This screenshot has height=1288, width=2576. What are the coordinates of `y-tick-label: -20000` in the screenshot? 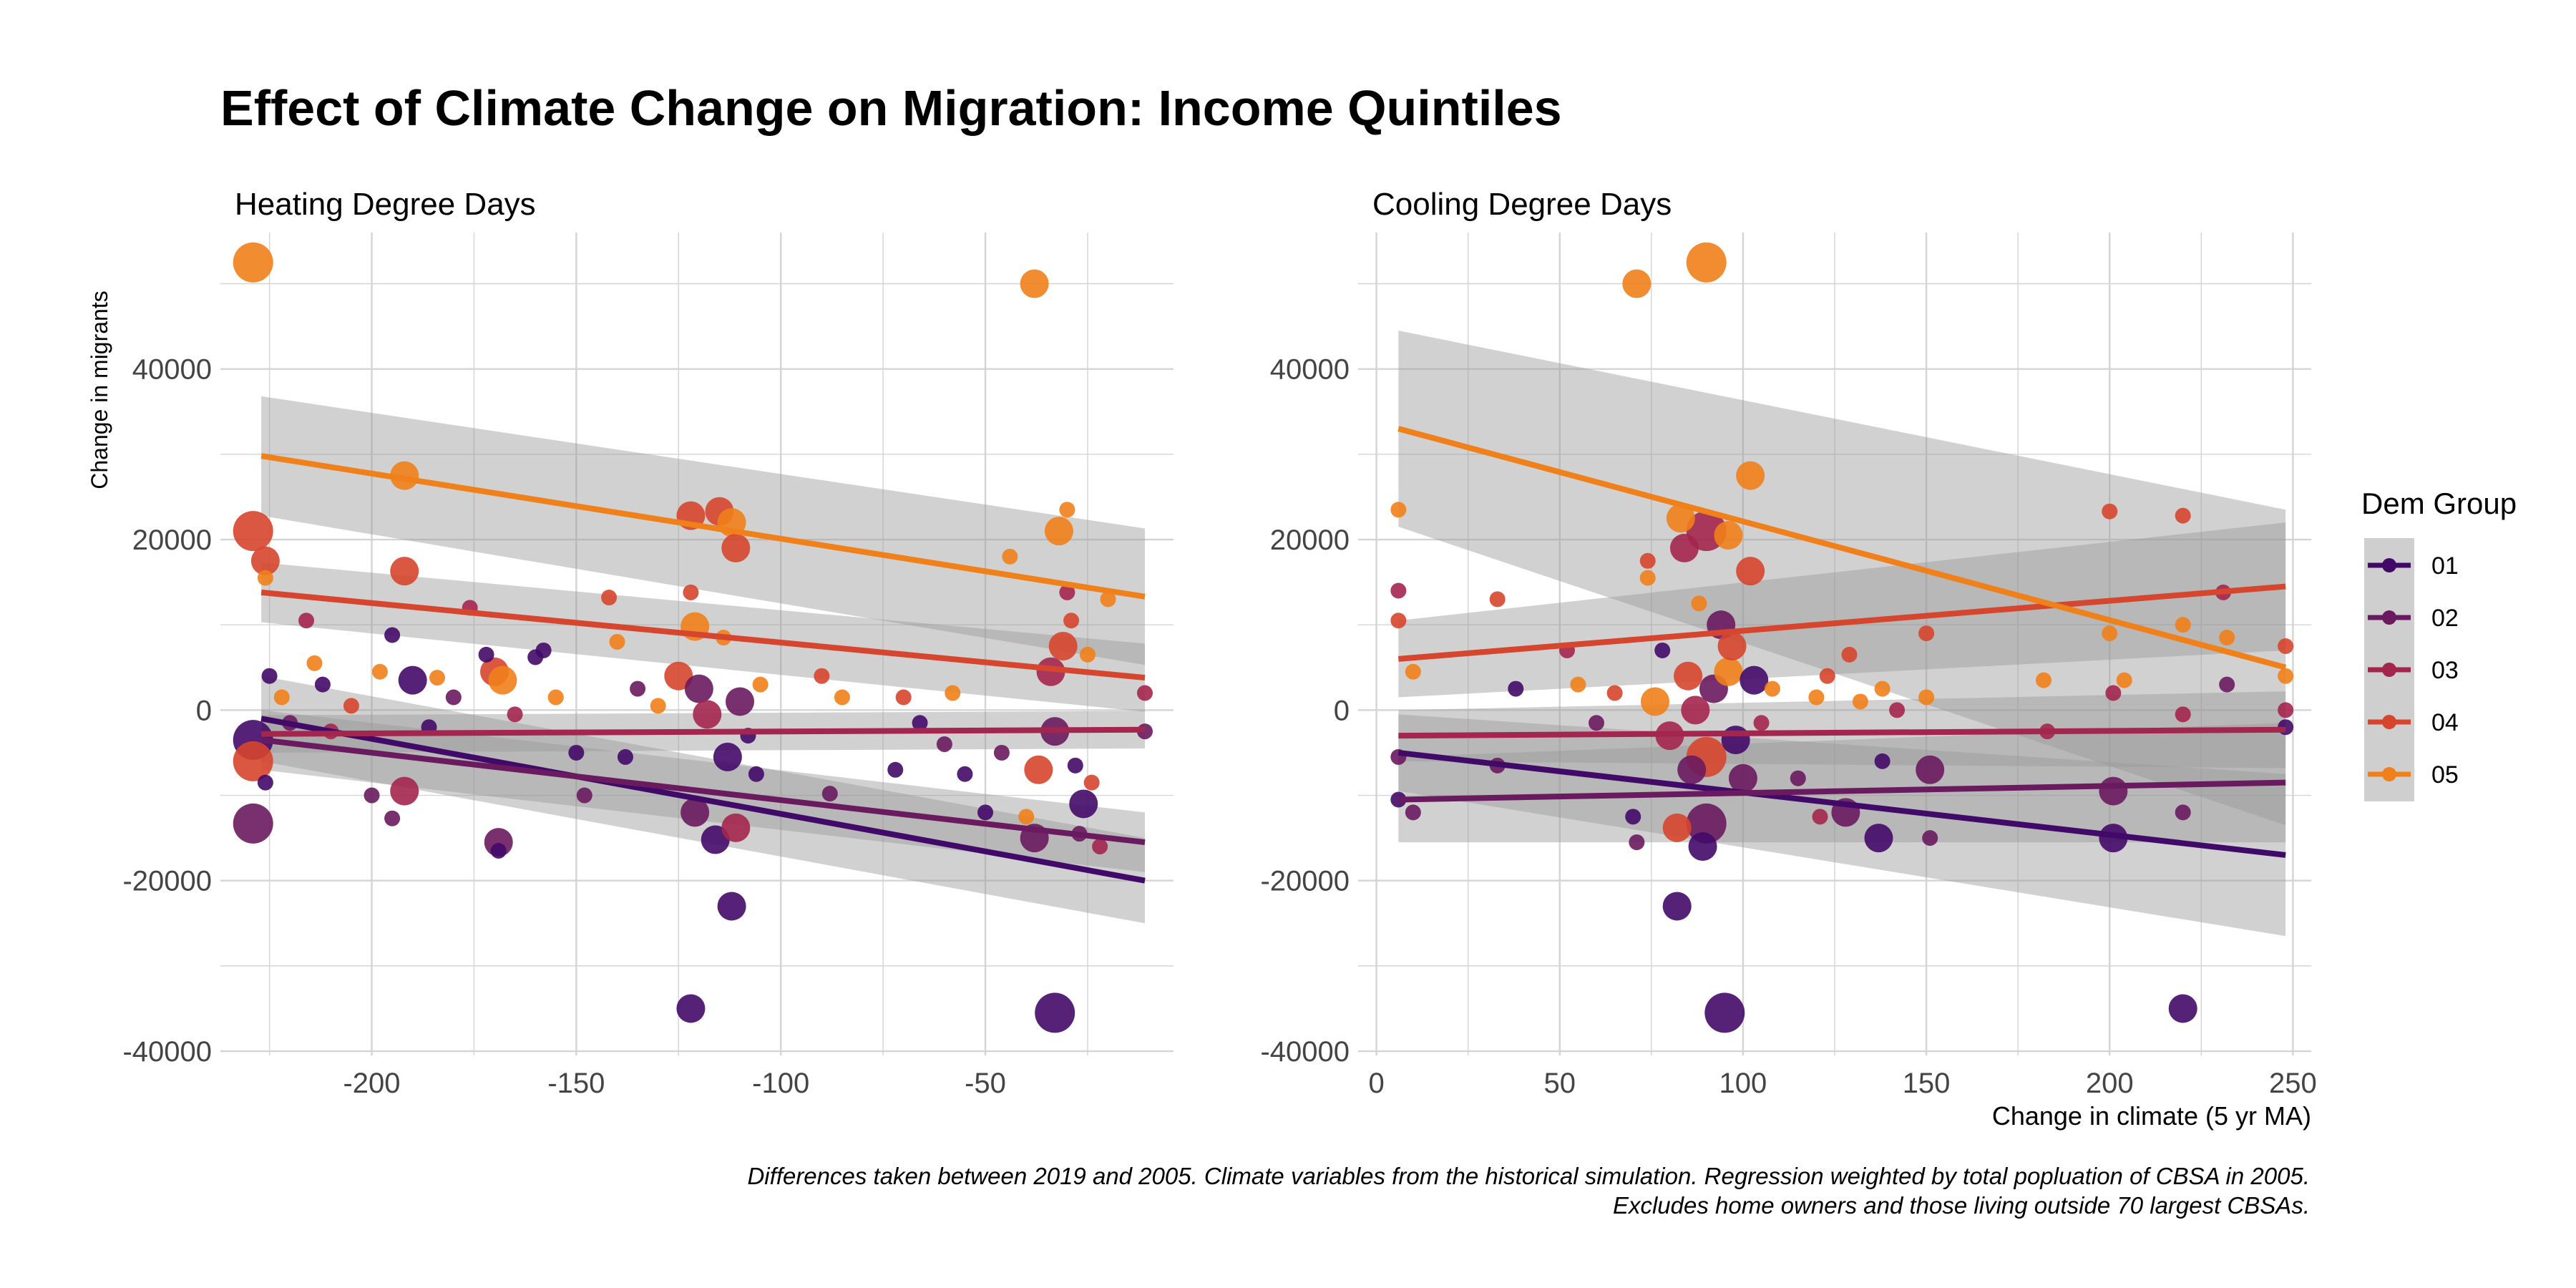 It's located at (1305, 881).